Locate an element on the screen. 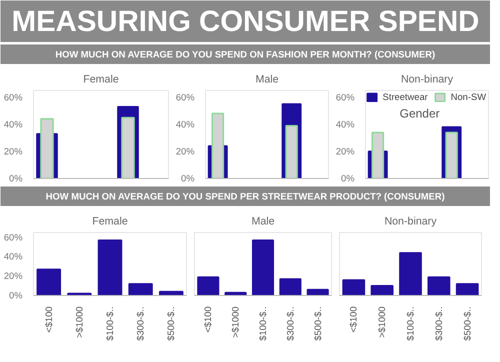  text: MEASURING CONSUMER SPEND is located at coordinates (246, 21).